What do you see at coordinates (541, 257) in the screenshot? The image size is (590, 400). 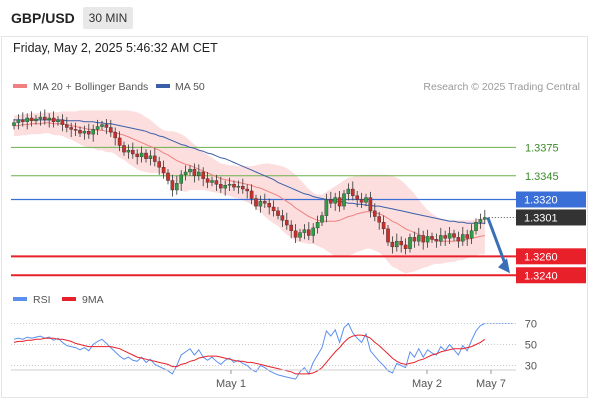 I see `support-label: 1.3260` at bounding box center [541, 257].